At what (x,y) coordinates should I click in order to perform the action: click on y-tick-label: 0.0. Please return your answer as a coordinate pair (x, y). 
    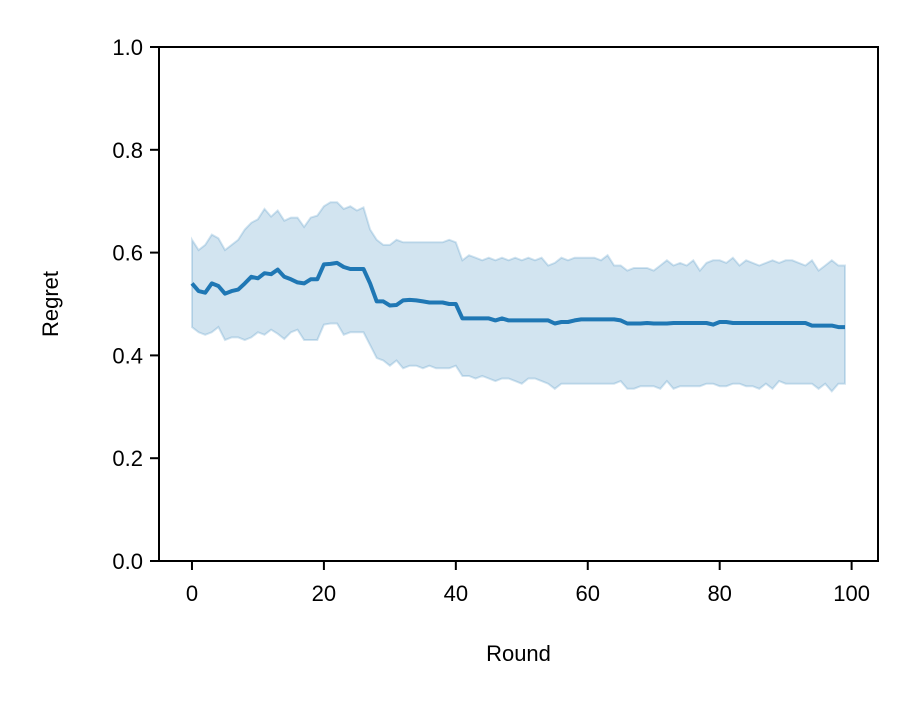
    Looking at the image, I should click on (127, 561).